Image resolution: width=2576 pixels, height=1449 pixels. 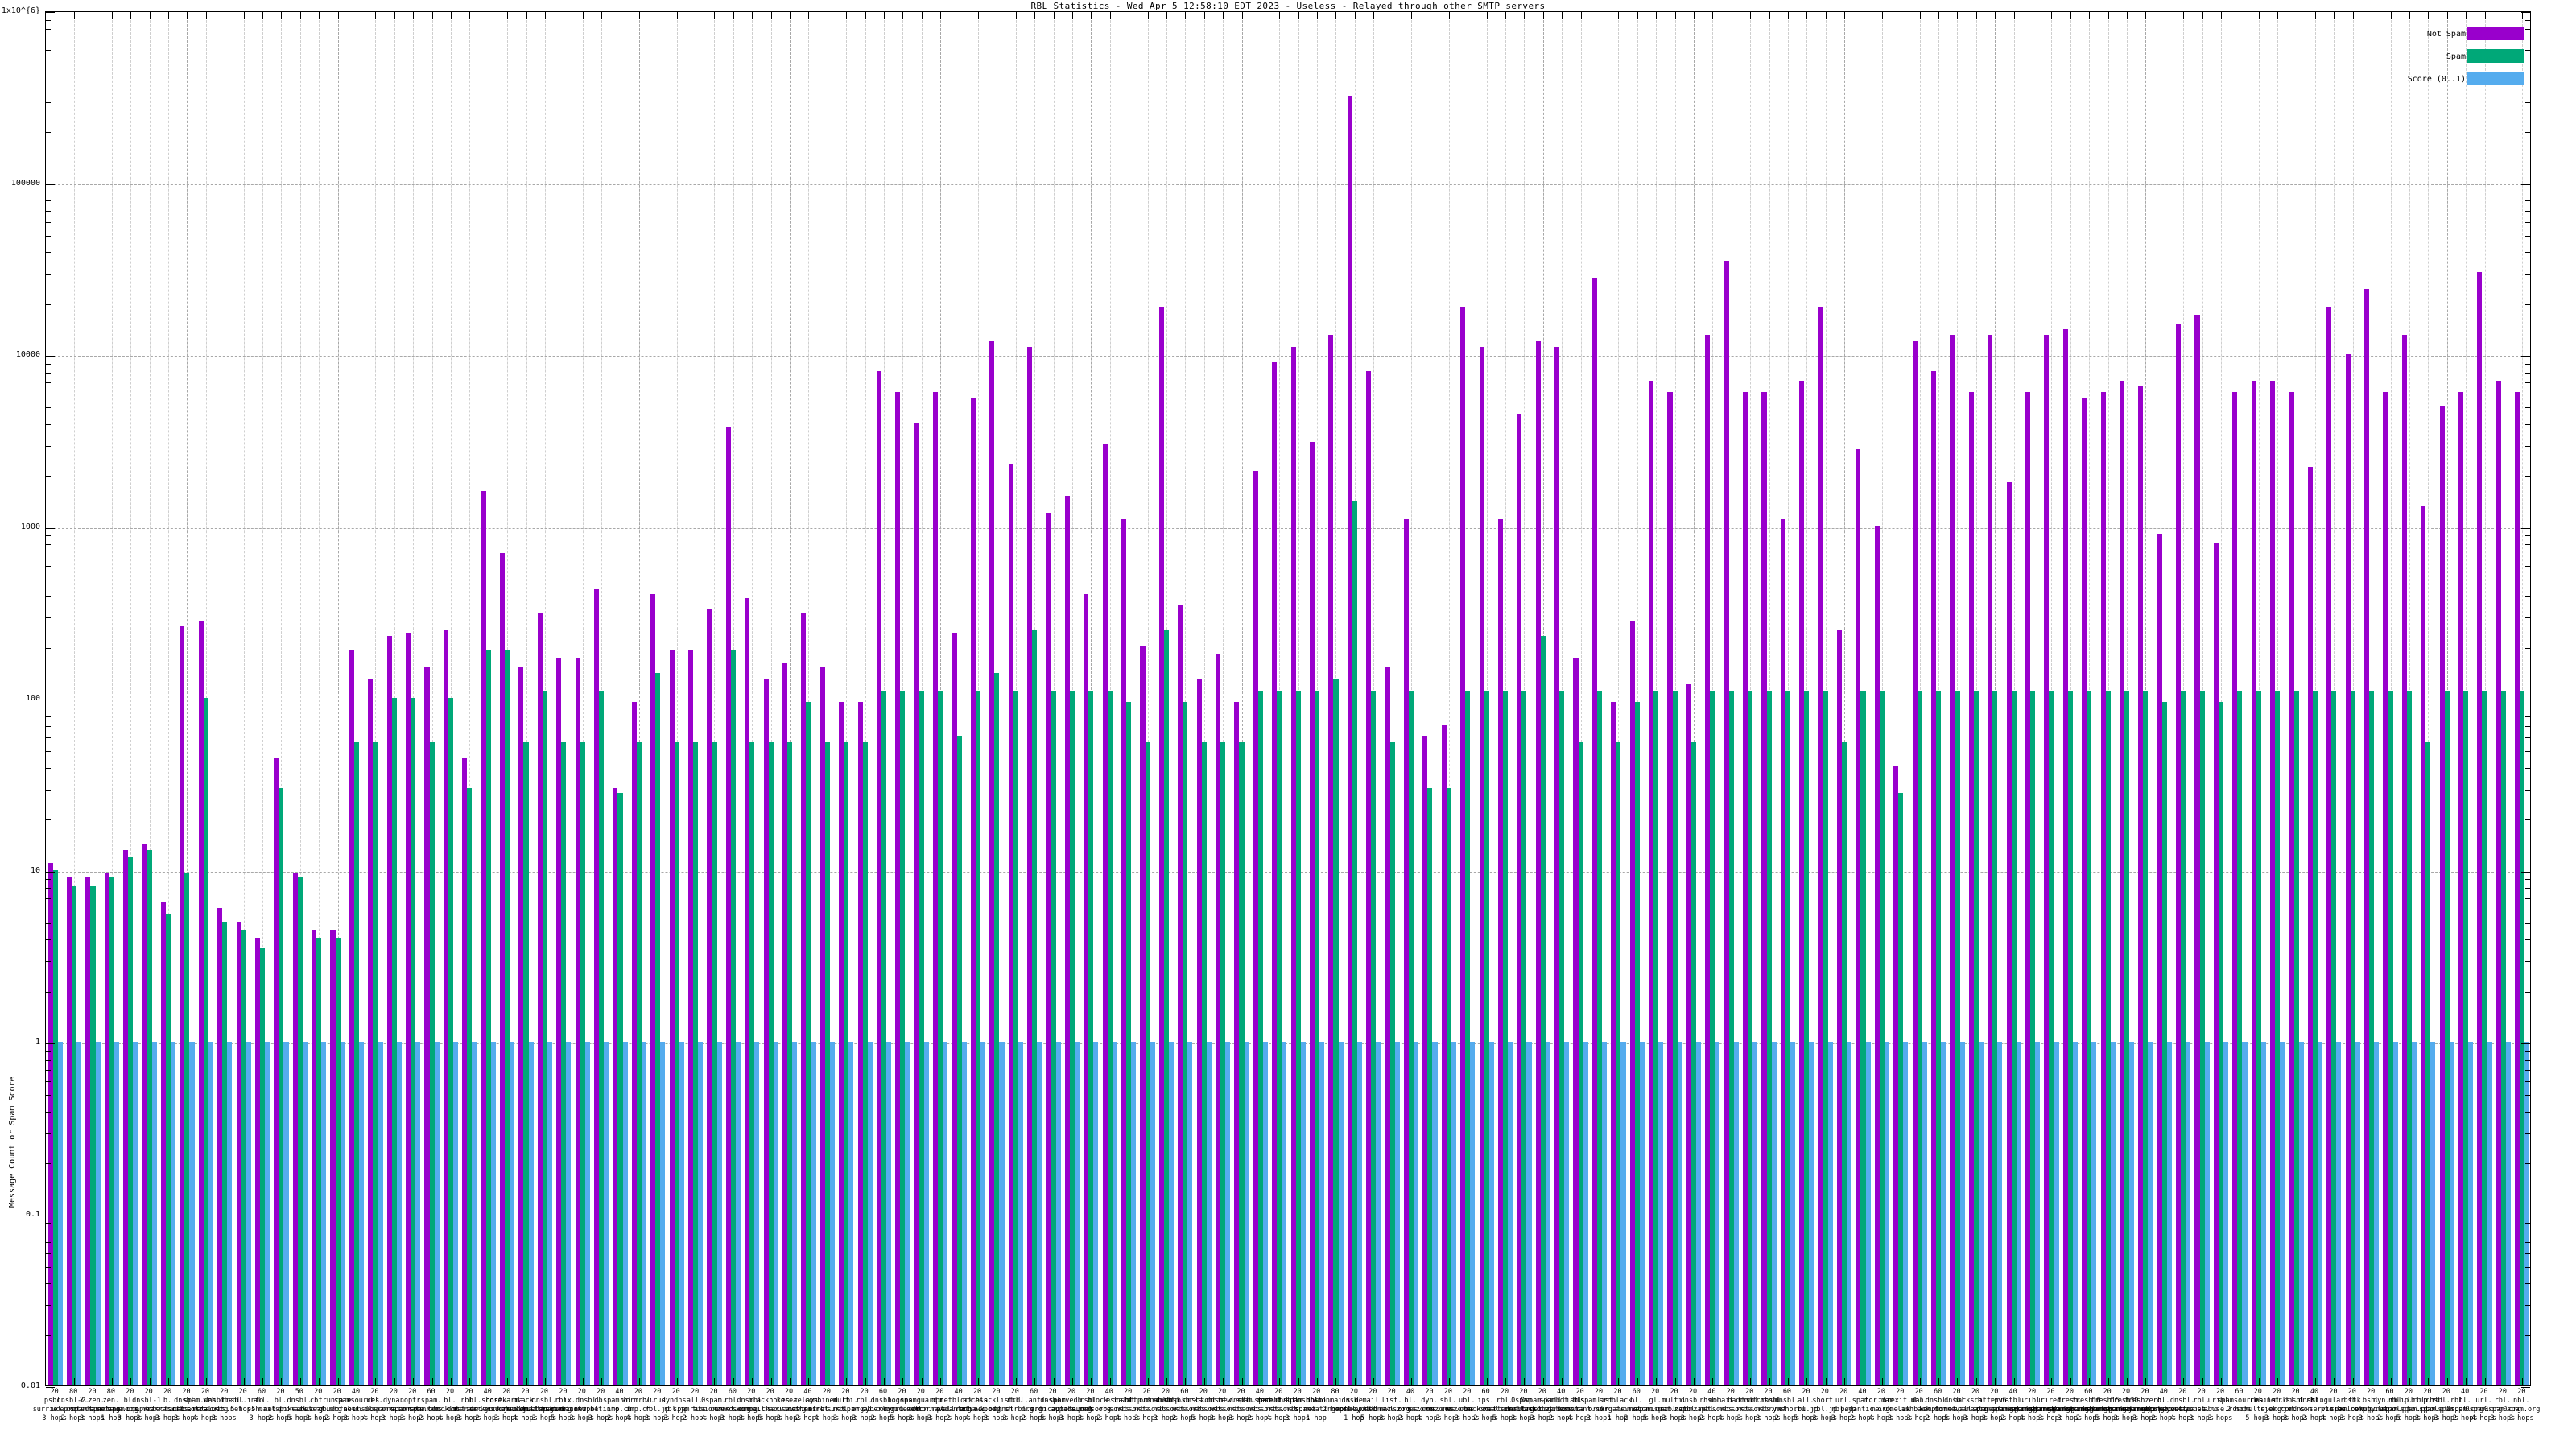 What do you see at coordinates (12, 1142) in the screenshot?
I see `y-axis-title: Message Count or Spam Score` at bounding box center [12, 1142].